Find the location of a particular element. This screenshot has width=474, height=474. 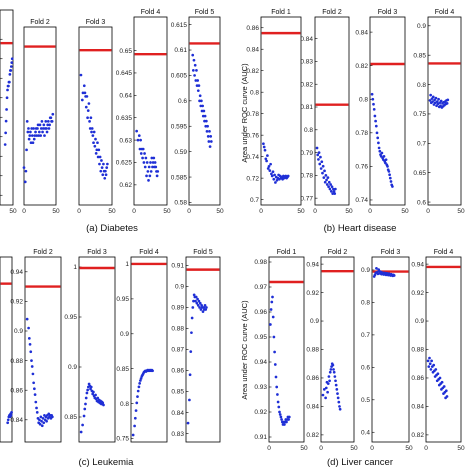

fold-panel: Fold 4 1 0.95 0.9 0.85 0.8 0.75 is located at coordinates (142, 346).